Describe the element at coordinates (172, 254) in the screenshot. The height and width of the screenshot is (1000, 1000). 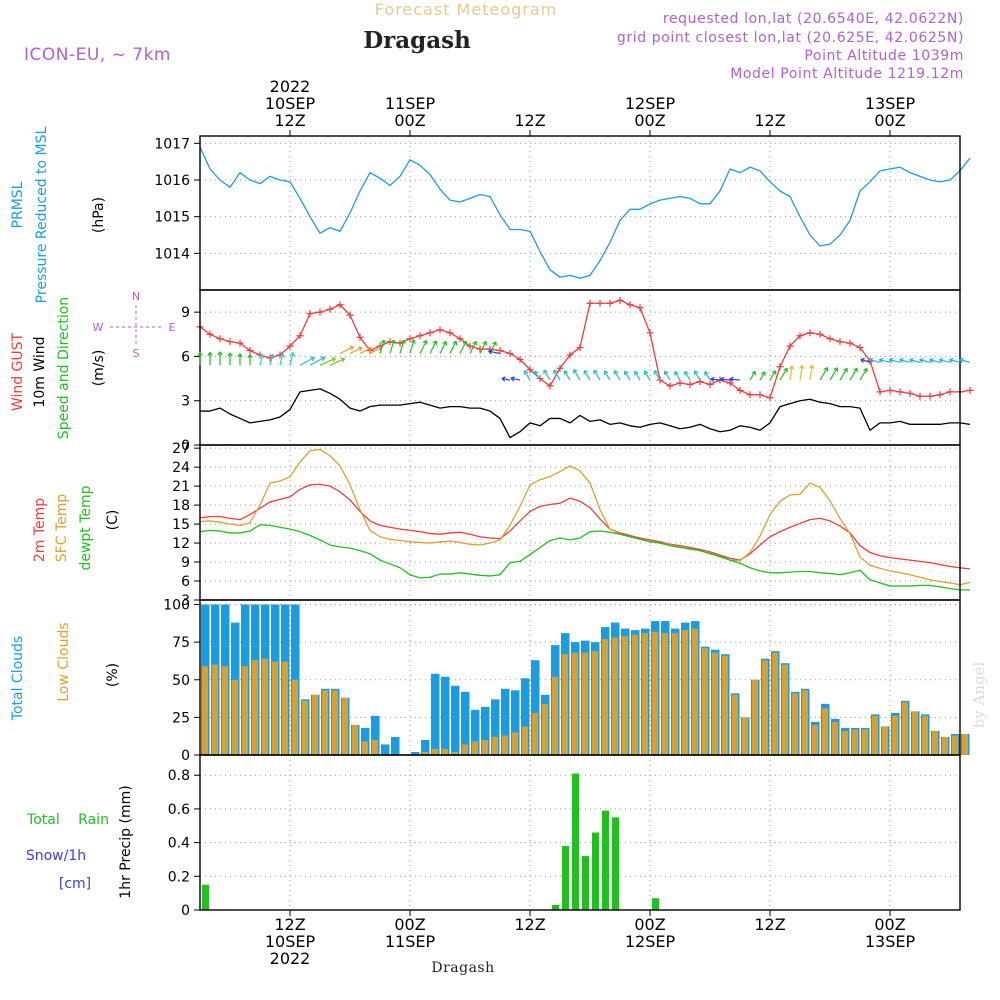
I see `y-tick-label: 1014` at that location.